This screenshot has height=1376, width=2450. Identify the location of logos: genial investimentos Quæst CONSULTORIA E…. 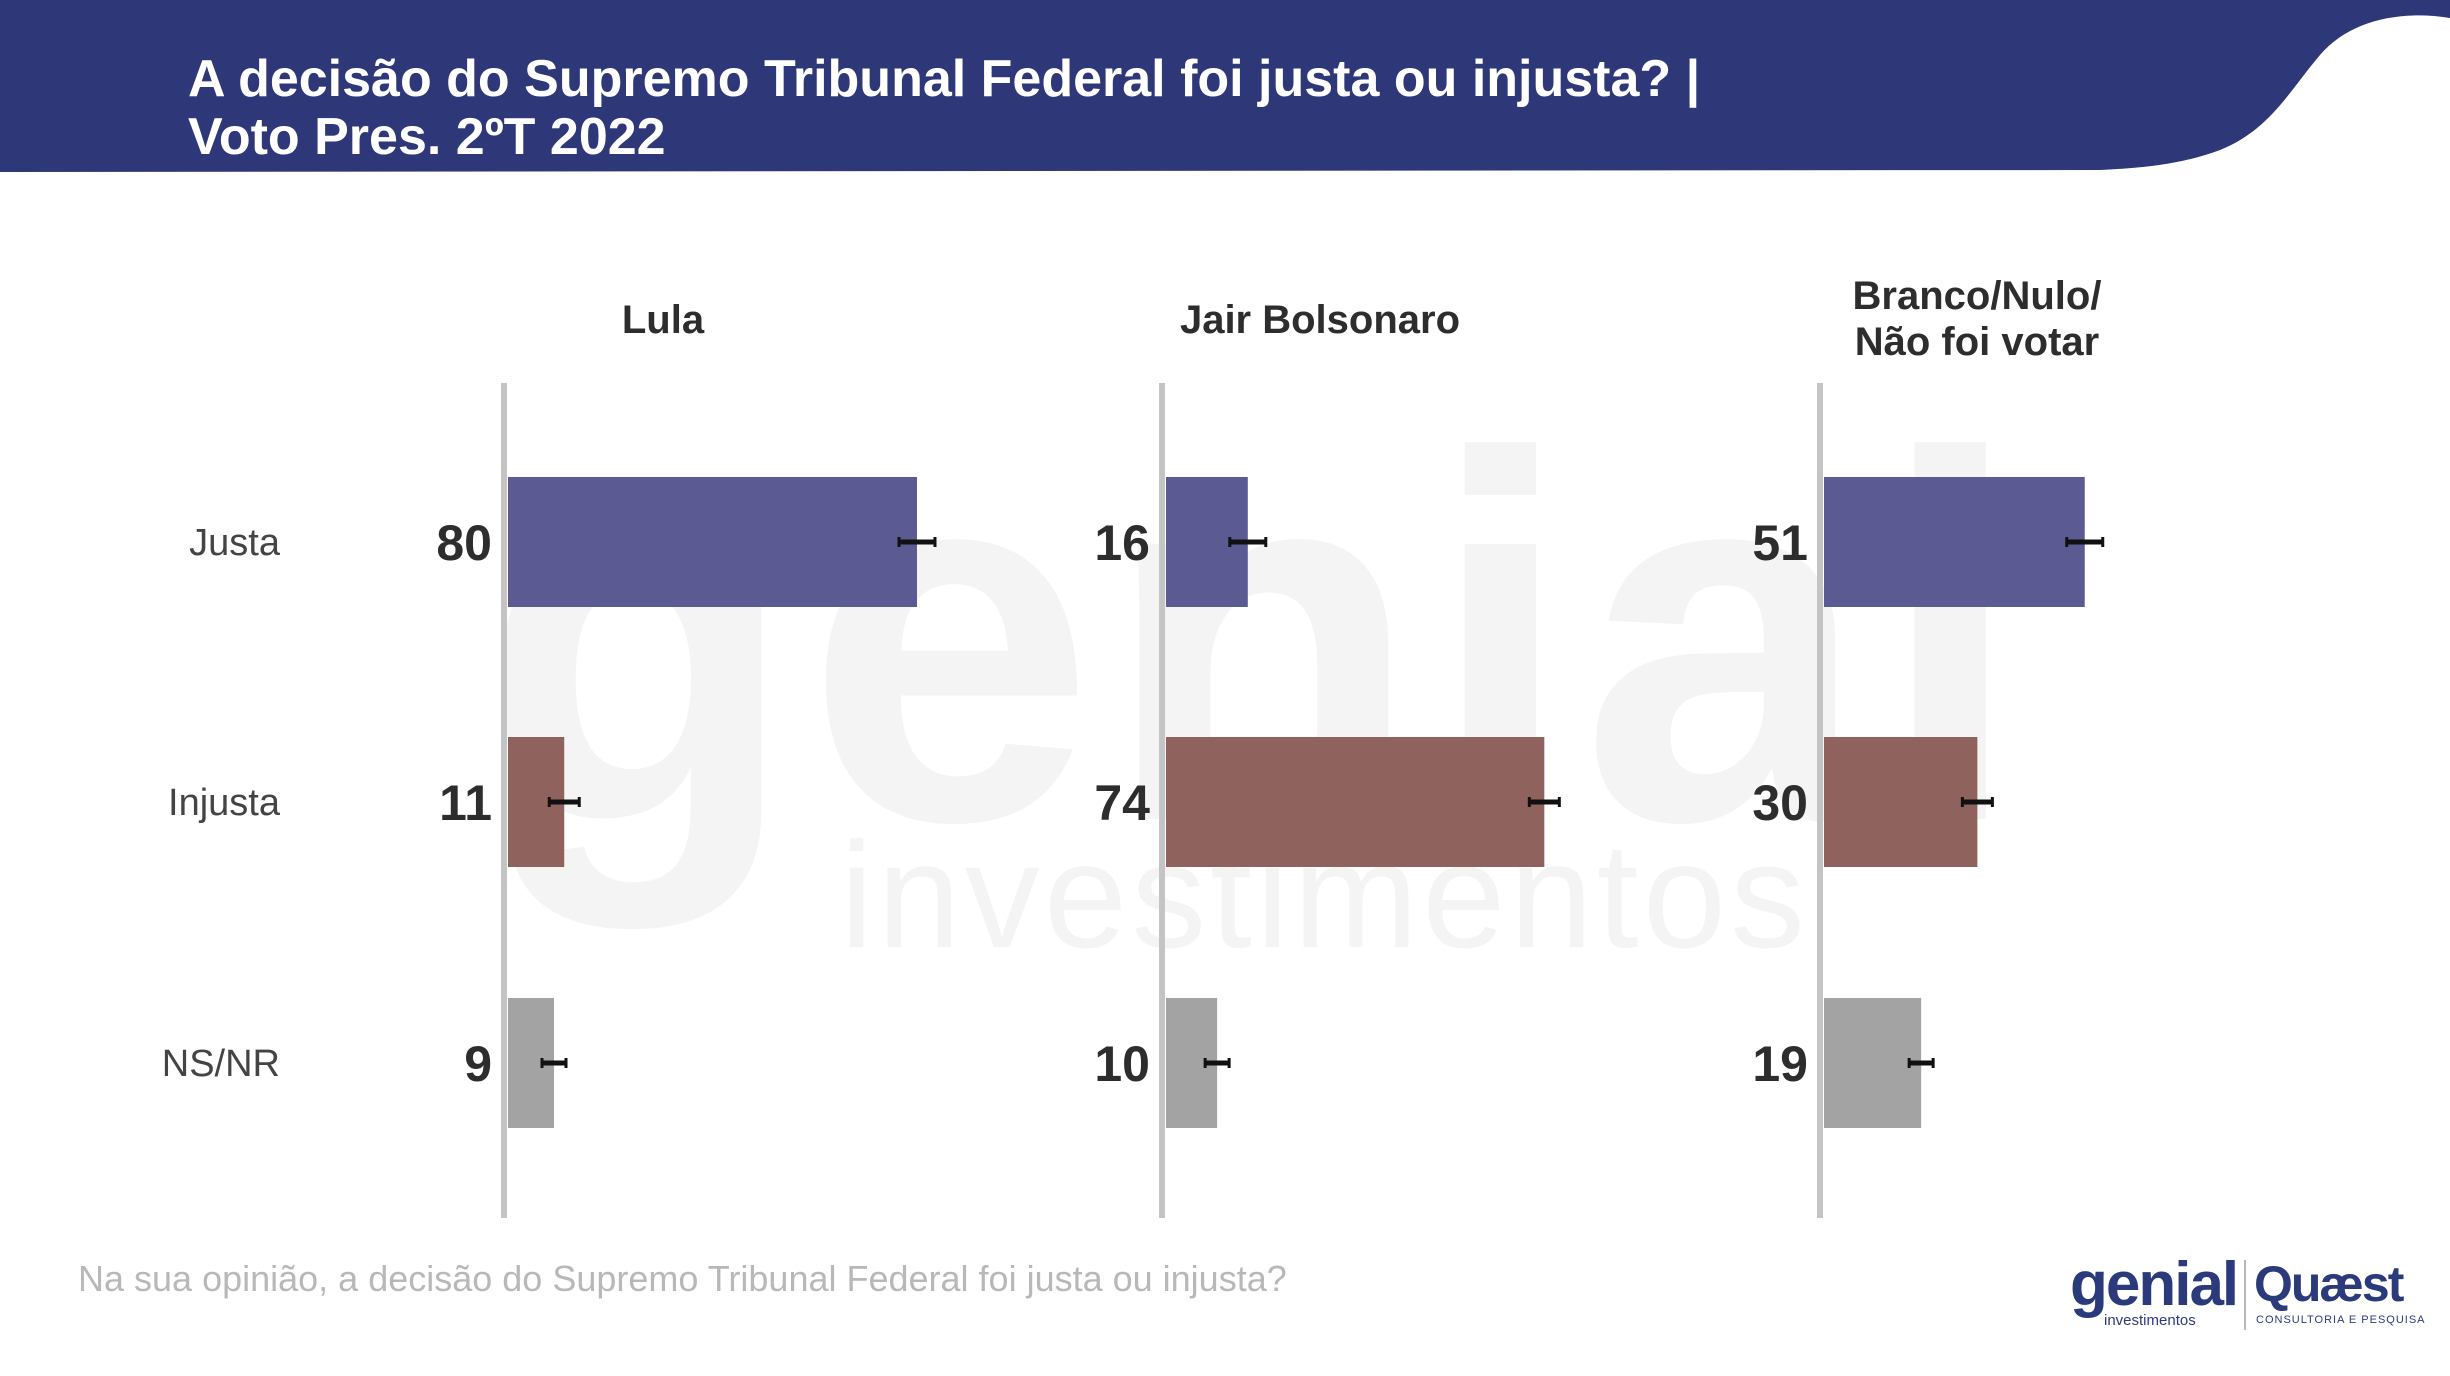
(2245, 1298).